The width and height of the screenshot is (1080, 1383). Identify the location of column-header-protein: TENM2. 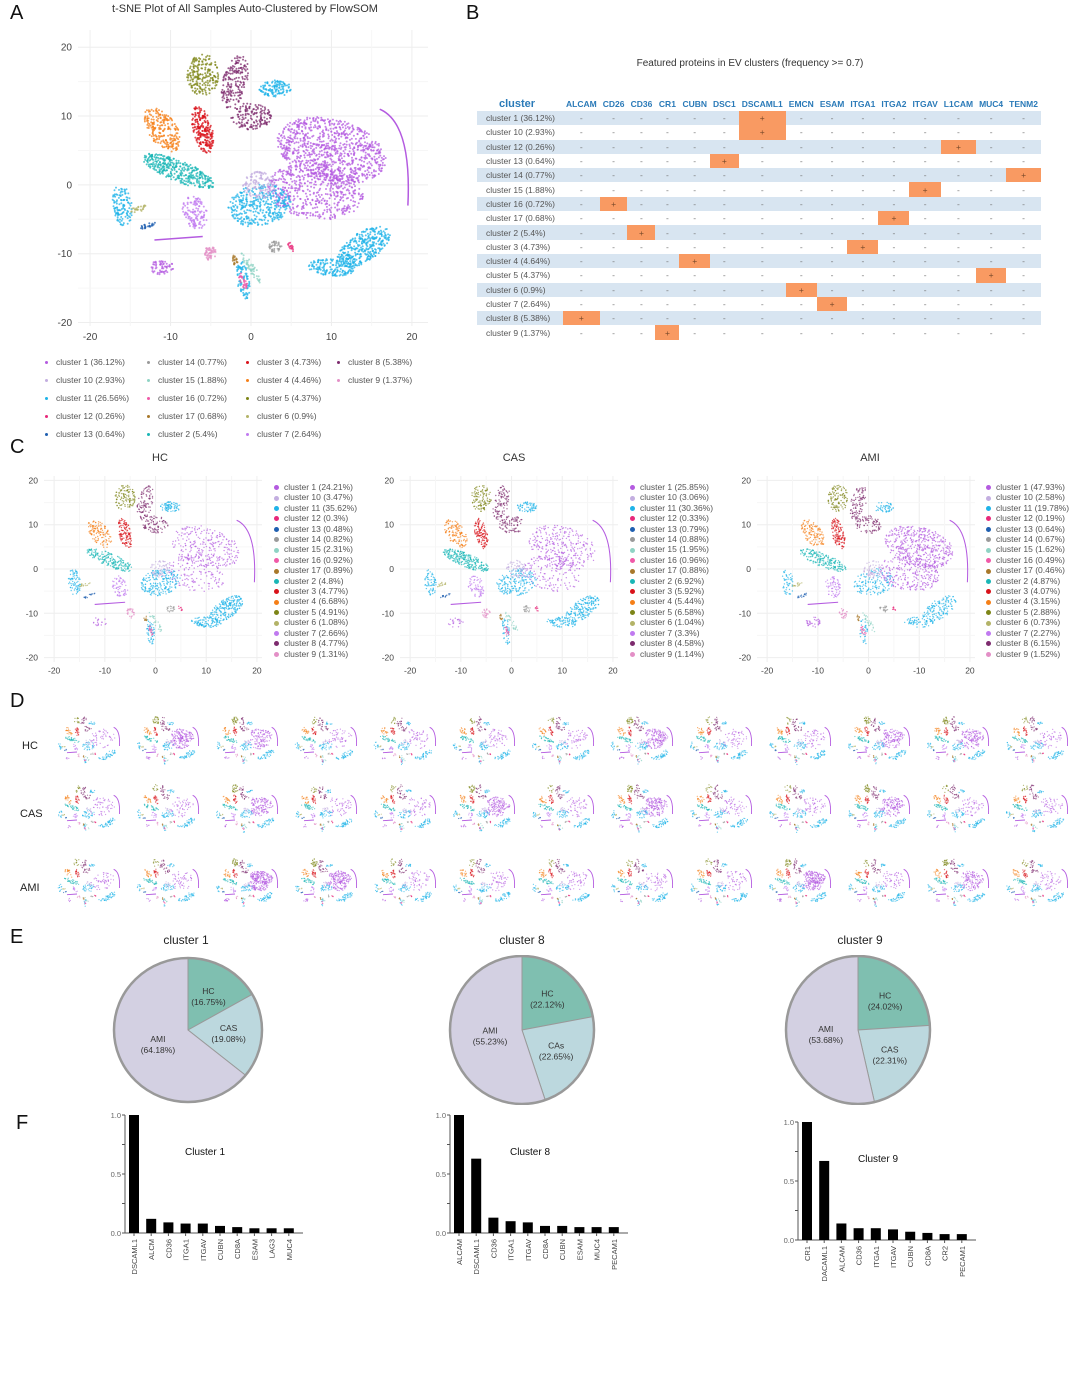
(1023, 104).